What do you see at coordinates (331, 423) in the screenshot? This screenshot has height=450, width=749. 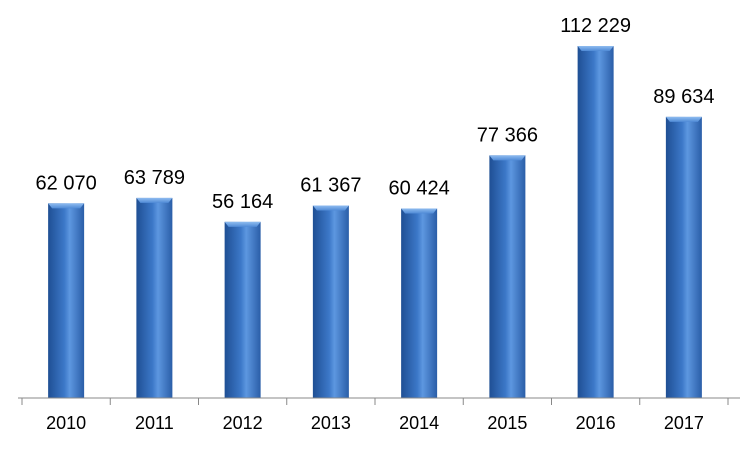 I see `x-tick-label: 2013` at bounding box center [331, 423].